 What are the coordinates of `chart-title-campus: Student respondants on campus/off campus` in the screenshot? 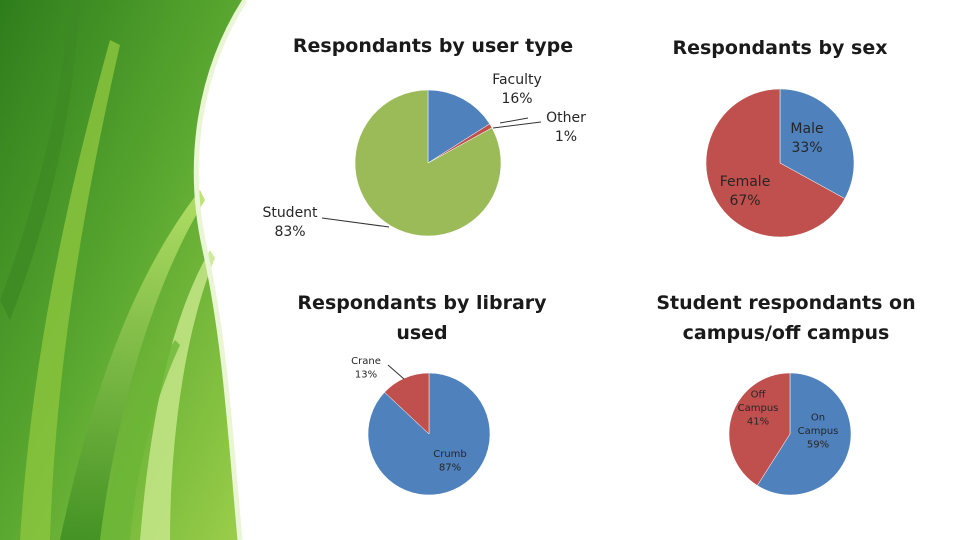 It's located at (786, 318).